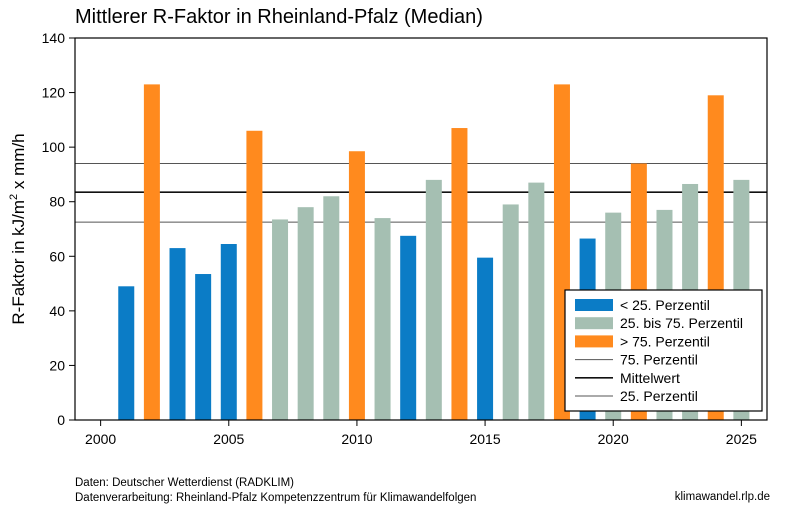 The width and height of the screenshot is (800, 510). Describe the element at coordinates (228, 332) in the screenshot. I see `bar-2005` at that location.